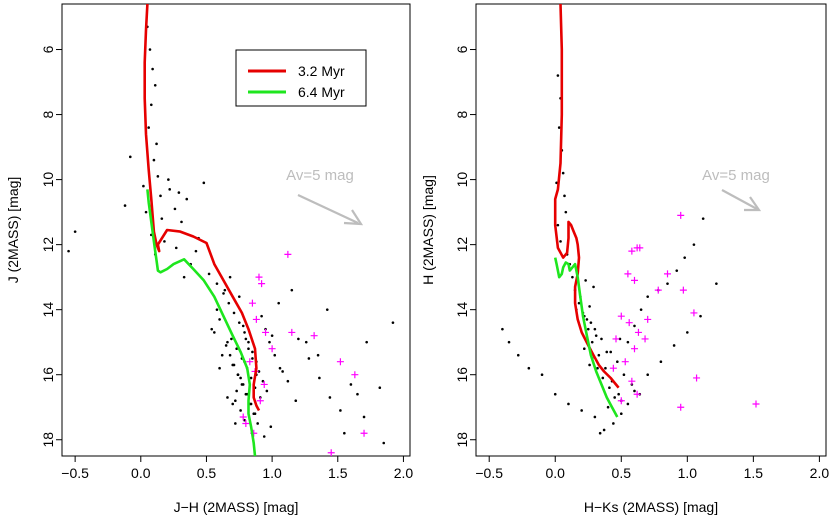 The width and height of the screenshot is (830, 519). I want to click on right-x-tick-label: 1.0, so click(688, 473).